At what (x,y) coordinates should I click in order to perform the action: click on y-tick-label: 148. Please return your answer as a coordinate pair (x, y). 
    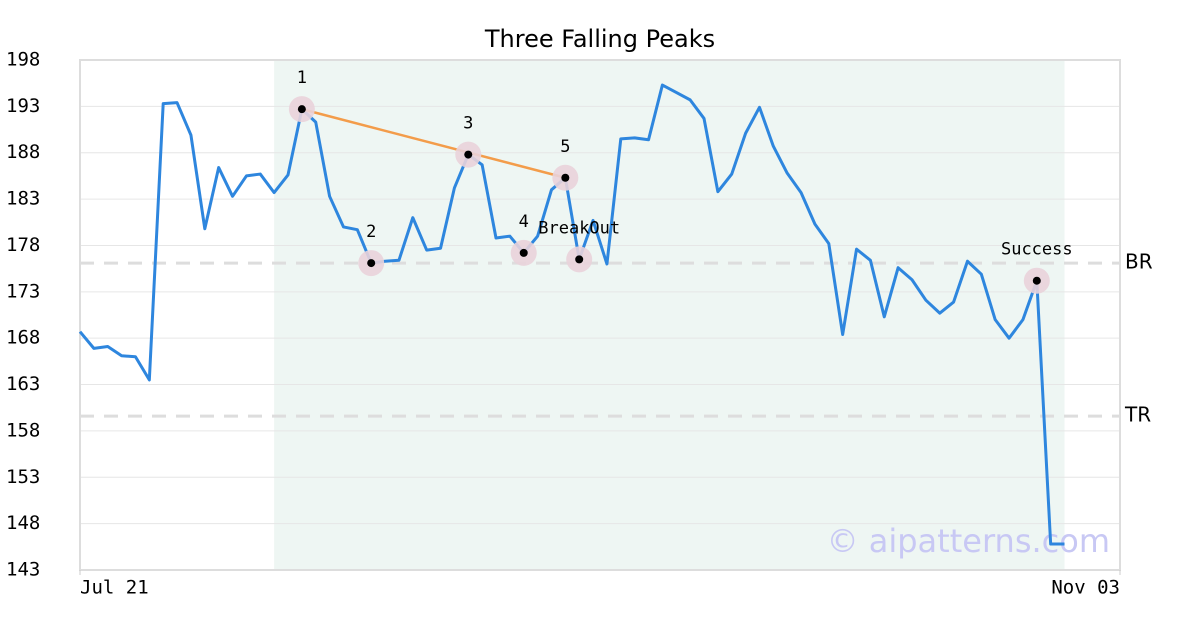
    Looking at the image, I should click on (23, 523).